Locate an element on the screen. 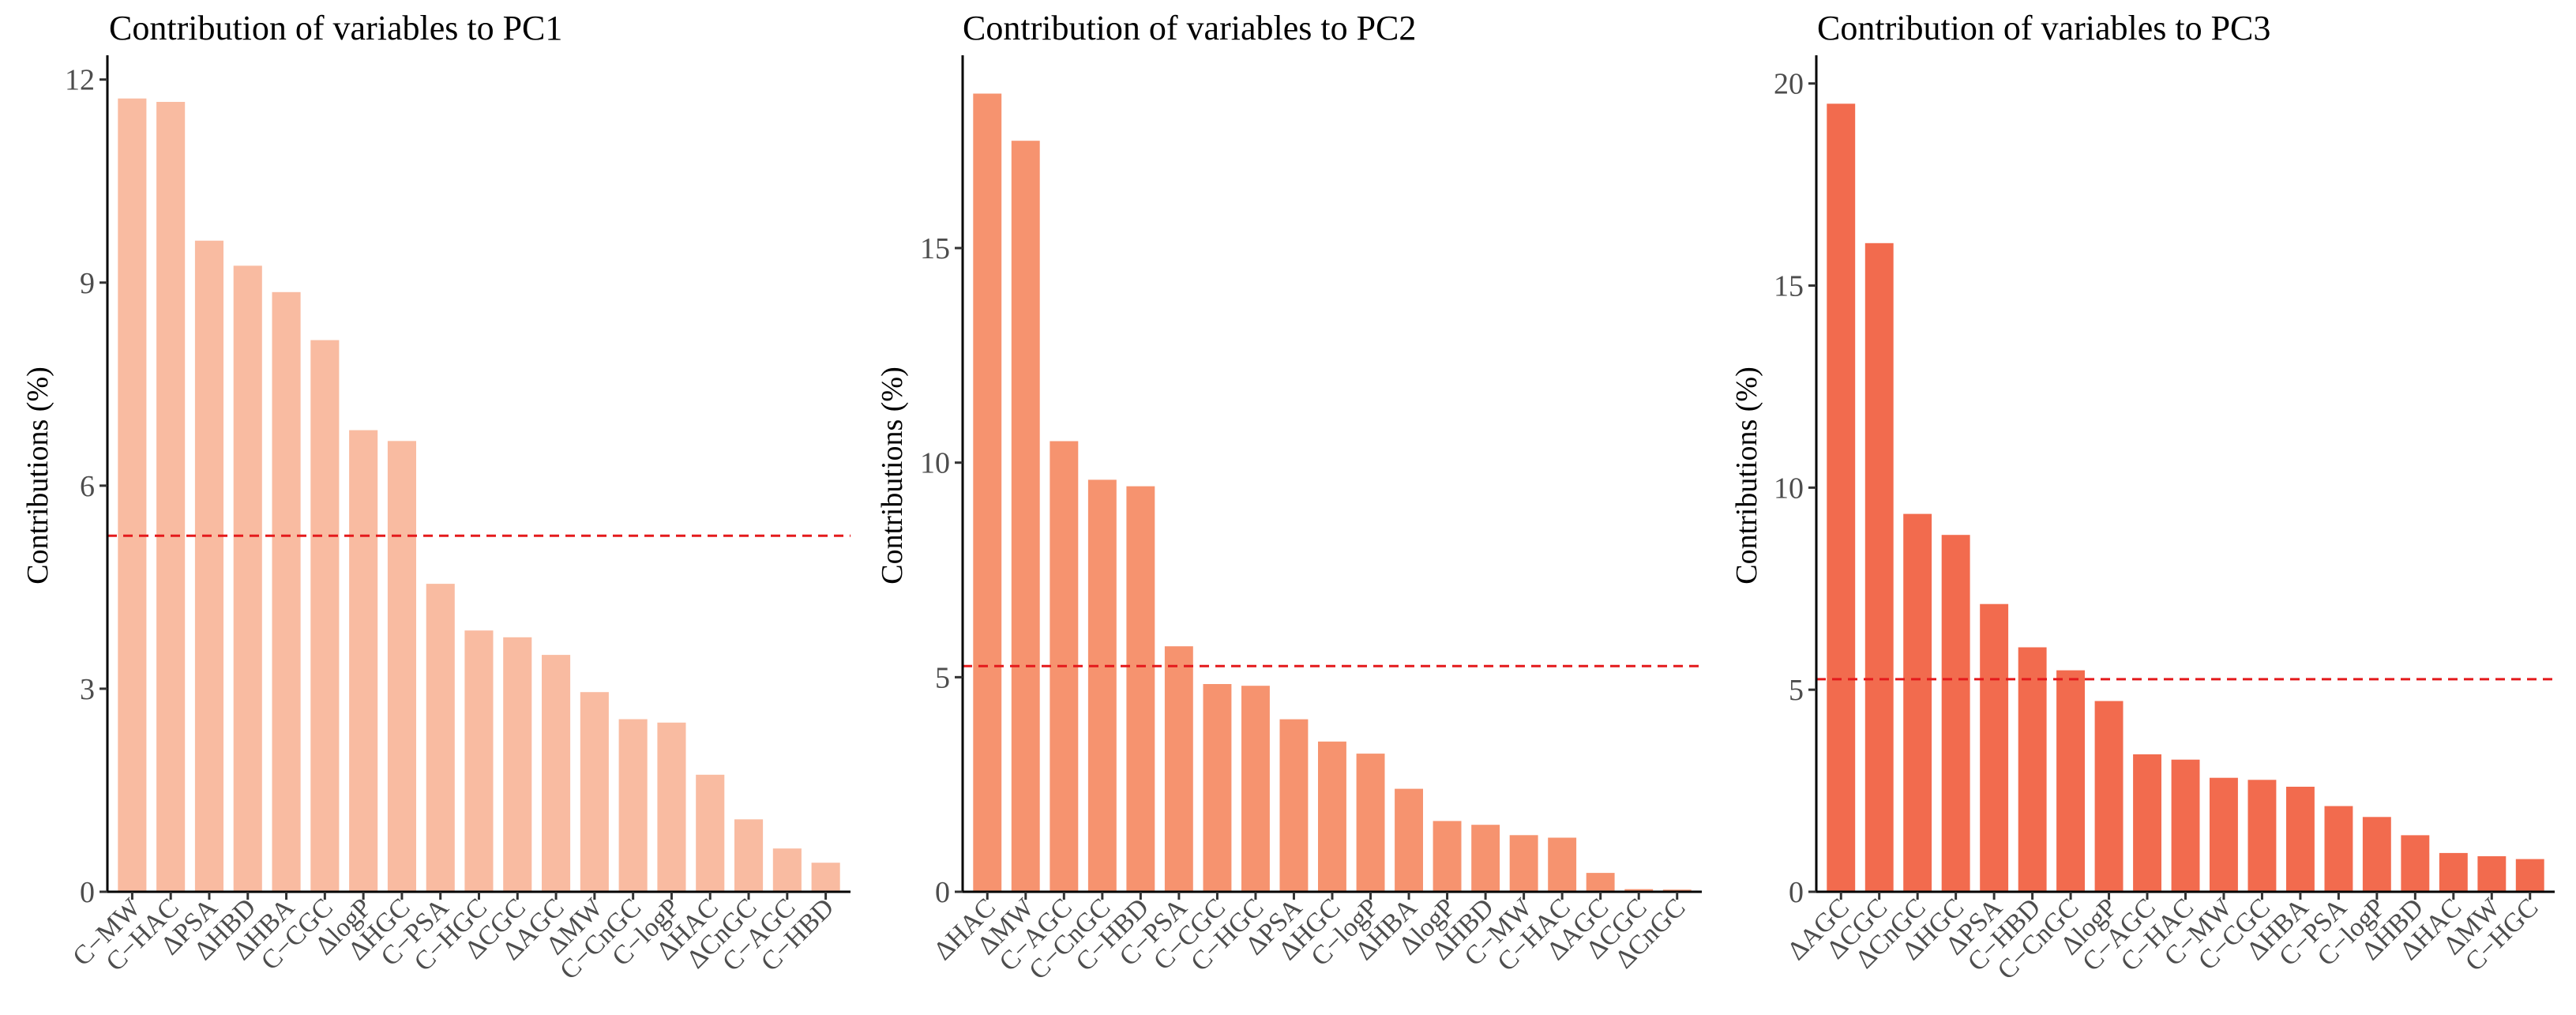 This screenshot has width=2576, height=1015. y-tick-label: 20 is located at coordinates (1789, 84).